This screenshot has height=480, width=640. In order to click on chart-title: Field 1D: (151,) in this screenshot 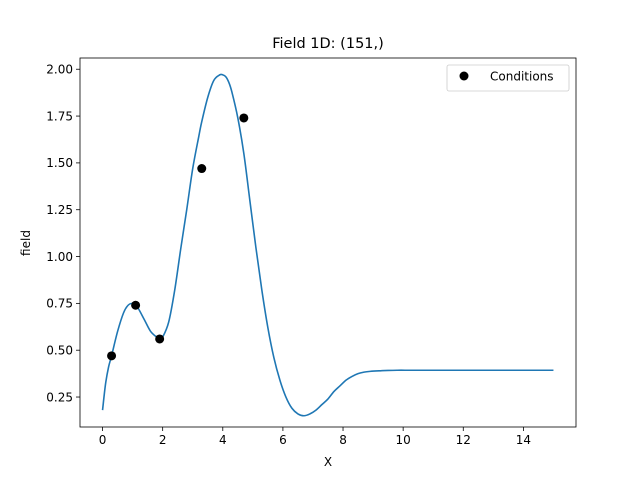, I will do `click(328, 44)`.